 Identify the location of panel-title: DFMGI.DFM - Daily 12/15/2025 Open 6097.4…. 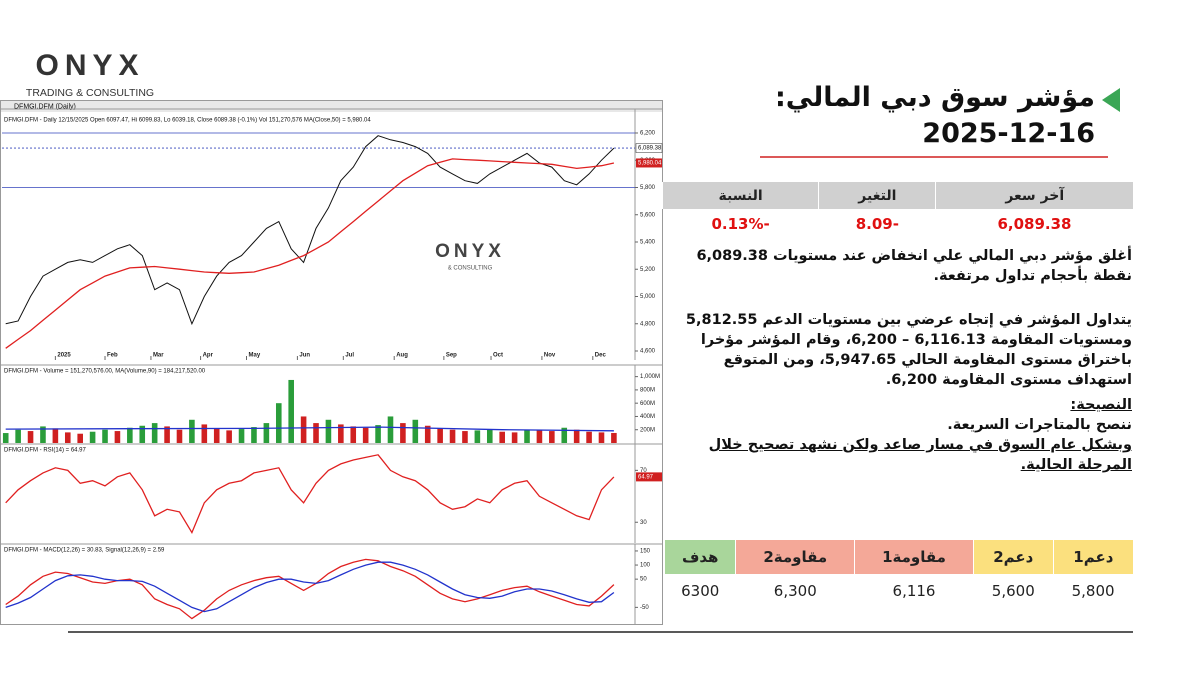
(187, 121).